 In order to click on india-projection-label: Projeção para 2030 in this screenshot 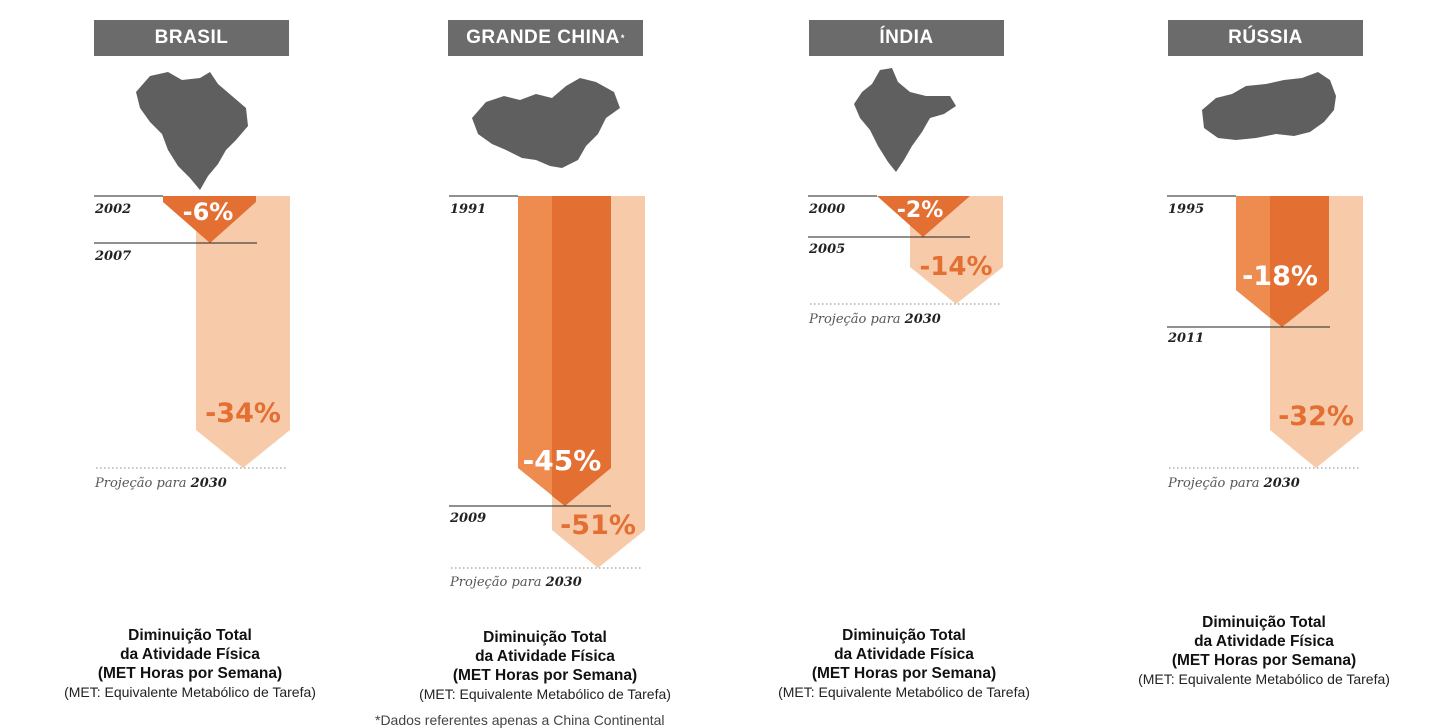, I will do `click(875, 319)`.